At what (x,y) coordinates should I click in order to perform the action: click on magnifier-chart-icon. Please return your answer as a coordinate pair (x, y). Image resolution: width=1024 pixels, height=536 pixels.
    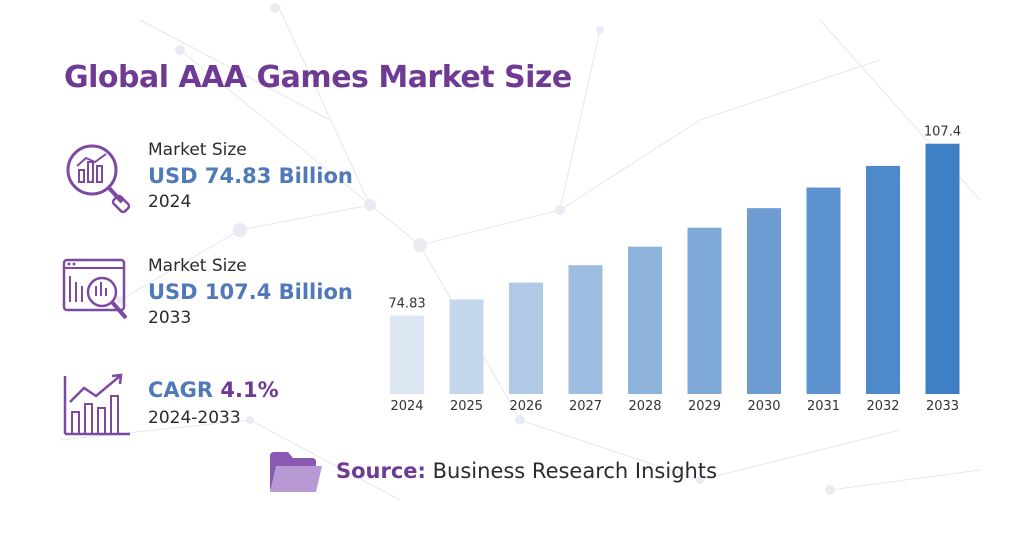
    Looking at the image, I should click on (98, 179).